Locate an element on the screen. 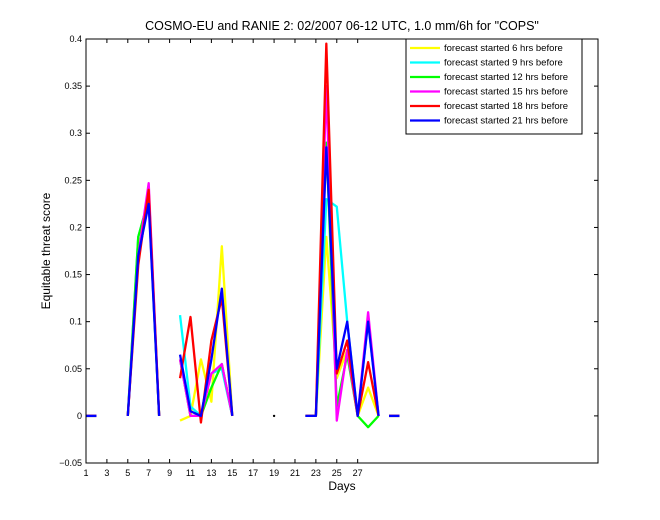 Image resolution: width=660 pixels, height=520 pixels. y-tick-label: 0.15 is located at coordinates (73, 275).